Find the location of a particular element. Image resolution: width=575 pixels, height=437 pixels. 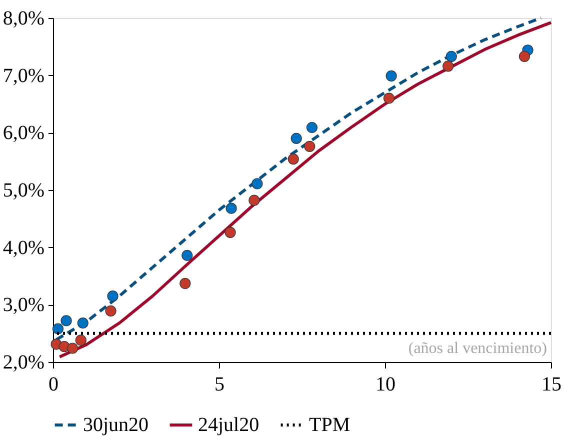

y-tick-label: 8,0% is located at coordinates (23, 19).